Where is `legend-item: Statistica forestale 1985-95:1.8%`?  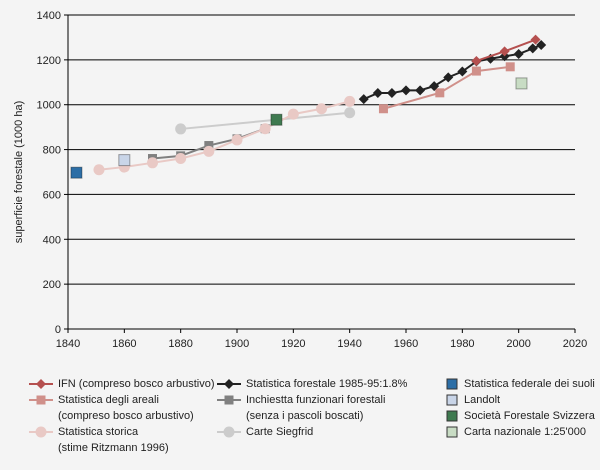 legend-item: Statistica forestale 1985-95:1.8% is located at coordinates (311, 384).